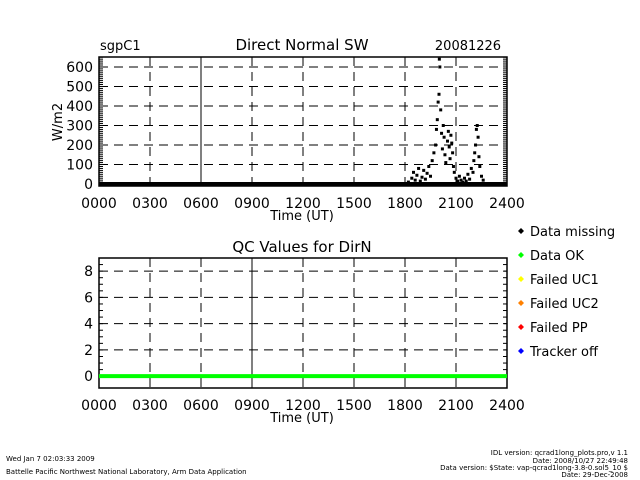 The image size is (640, 480). Describe the element at coordinates (120, 46) in the screenshot. I see `site-label: sgpC1` at that location.